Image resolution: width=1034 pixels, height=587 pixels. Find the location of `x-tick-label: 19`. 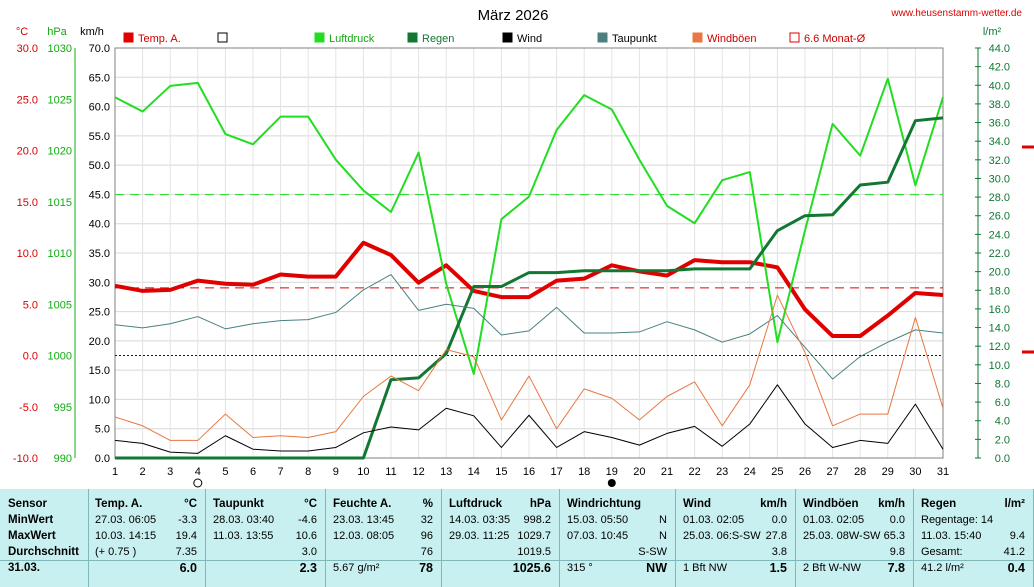

x-tick-label: 19 is located at coordinates (612, 472).